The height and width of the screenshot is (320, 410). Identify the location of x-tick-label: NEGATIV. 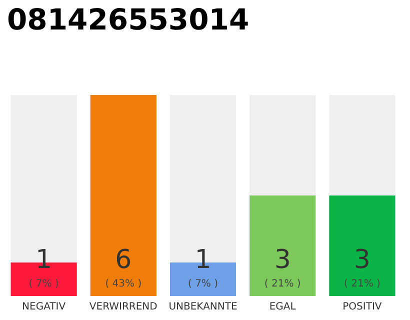
(44, 307).